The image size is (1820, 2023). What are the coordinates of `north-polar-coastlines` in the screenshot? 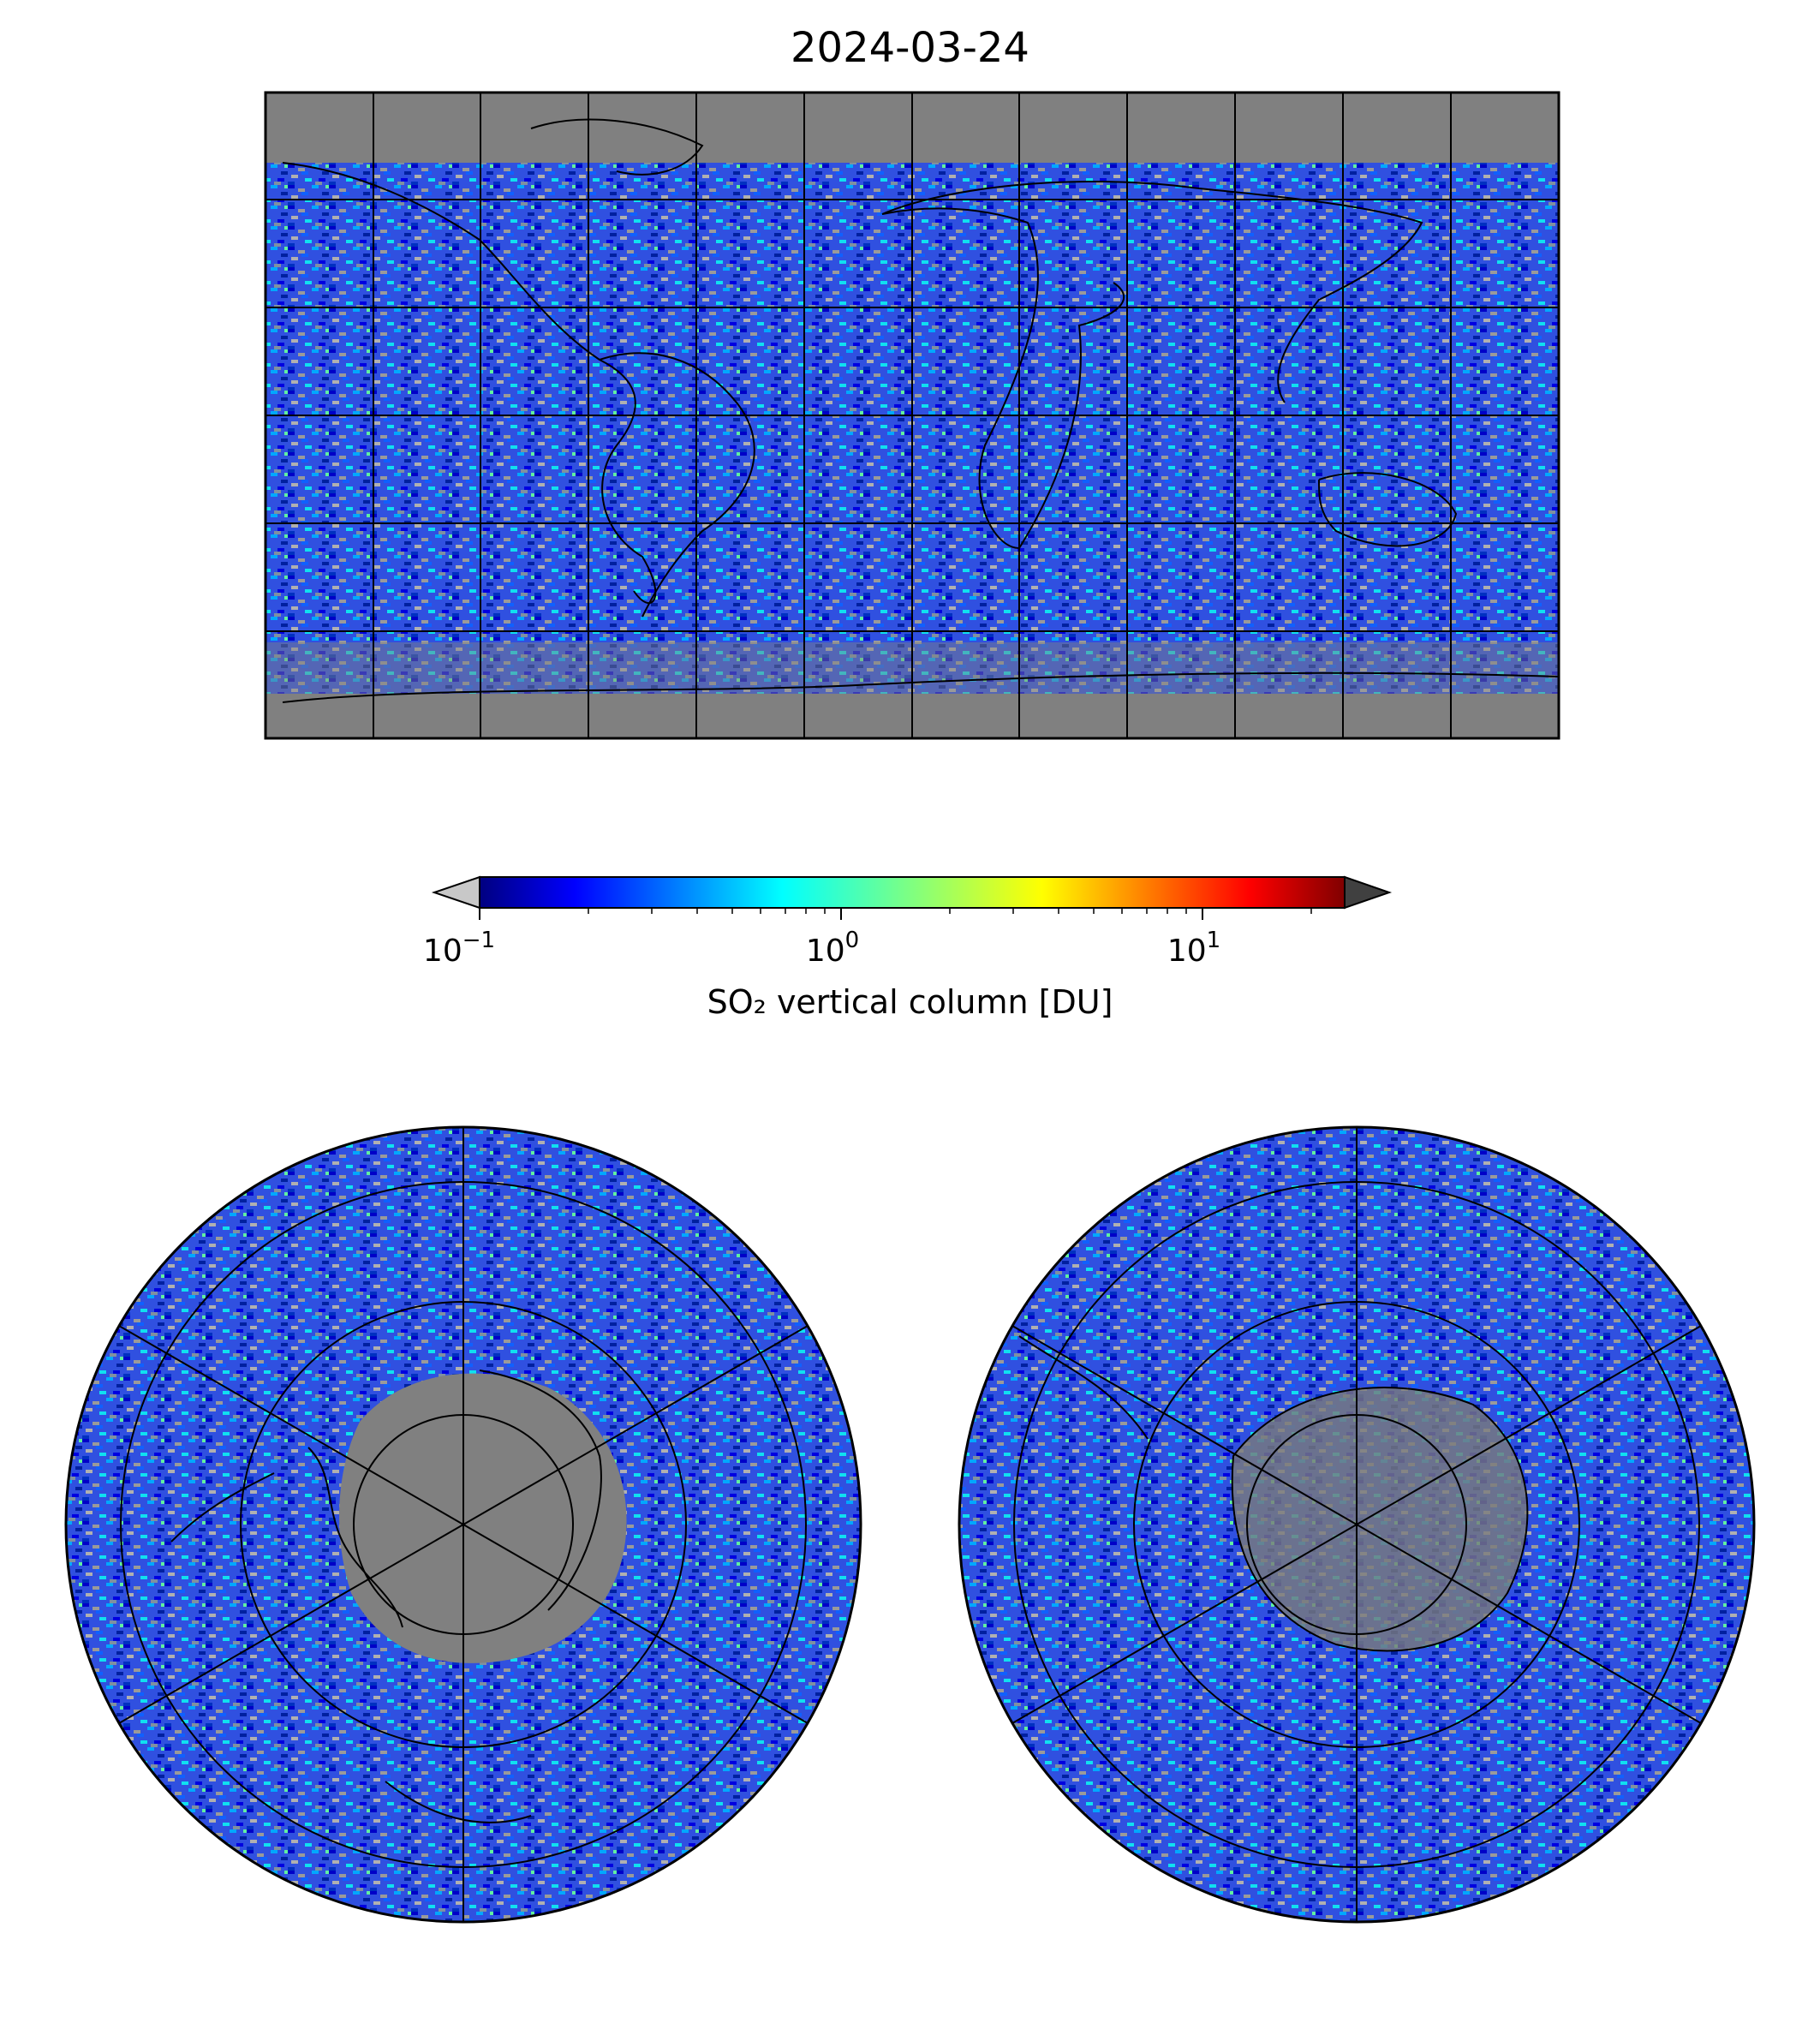 It's located at (386, 1596).